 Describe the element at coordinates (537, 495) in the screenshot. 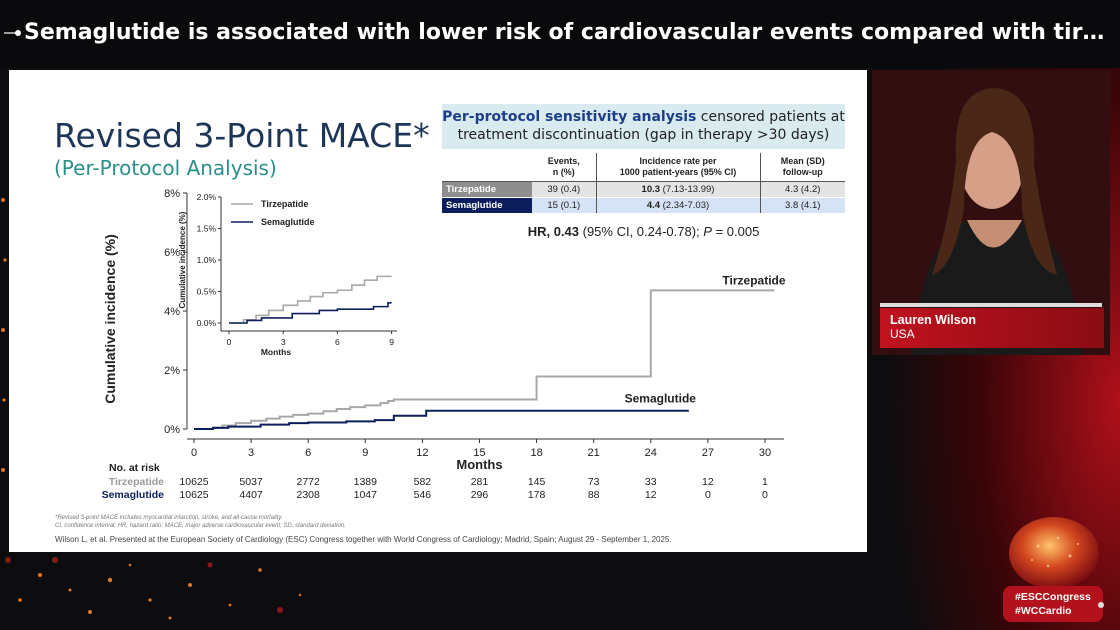

I see `at-risk-value: 178` at that location.